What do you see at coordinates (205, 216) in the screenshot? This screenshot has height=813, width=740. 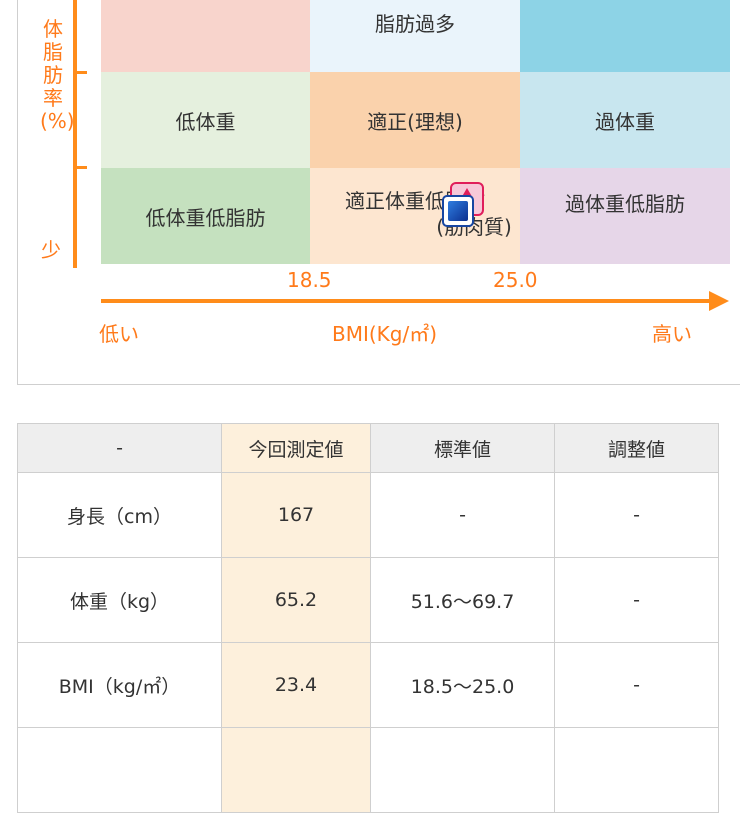 I see `matrix-cell-underweight-low-fat: 低体重低脂肪` at bounding box center [205, 216].